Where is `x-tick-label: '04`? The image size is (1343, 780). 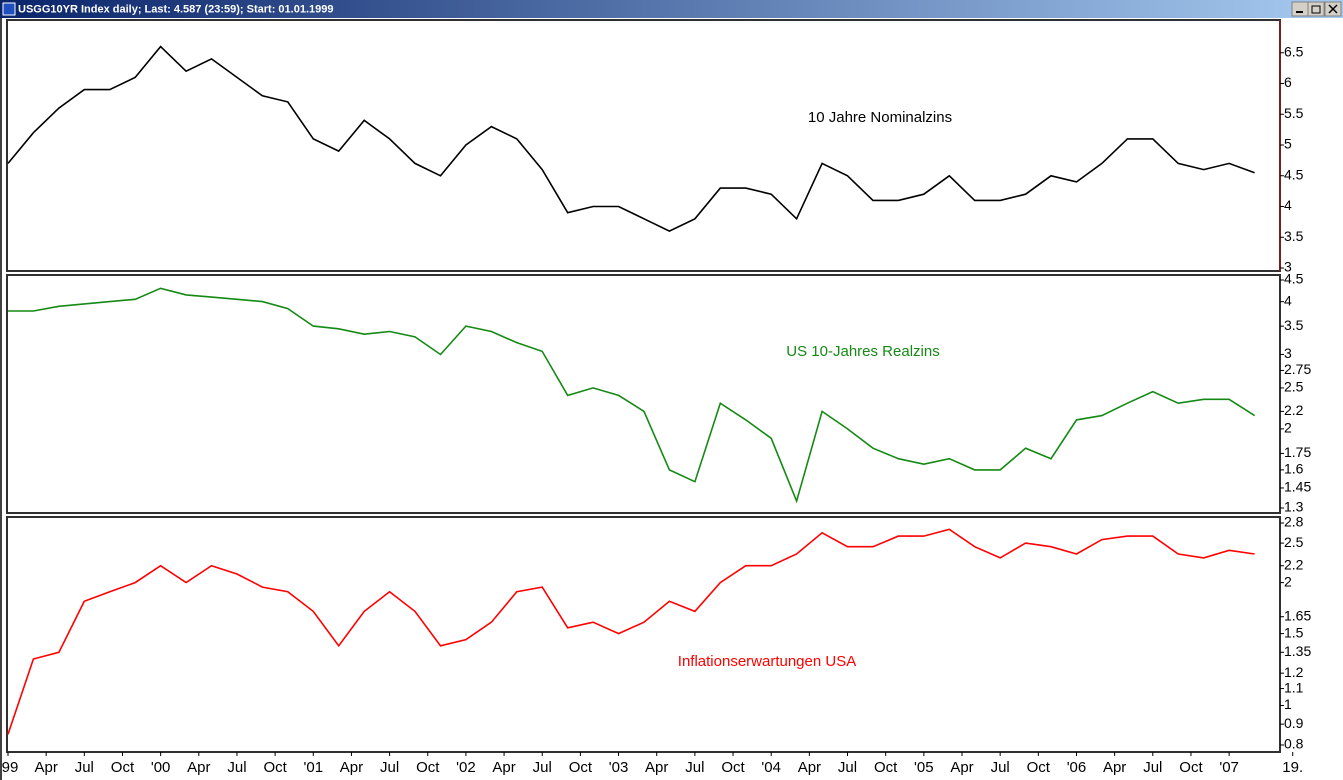
x-tick-label: '04 is located at coordinates (771, 767).